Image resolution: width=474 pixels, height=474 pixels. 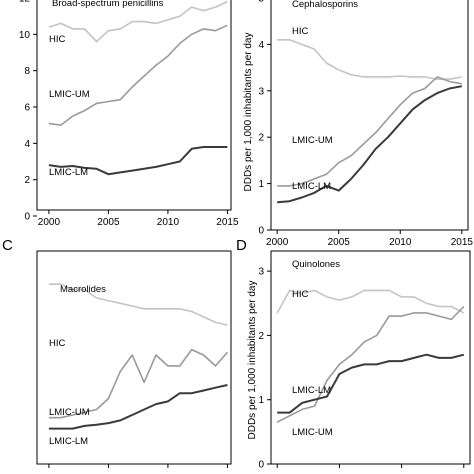 What do you see at coordinates (27, 71) in the screenshot?
I see `y-tick-label: 8` at bounding box center [27, 71].